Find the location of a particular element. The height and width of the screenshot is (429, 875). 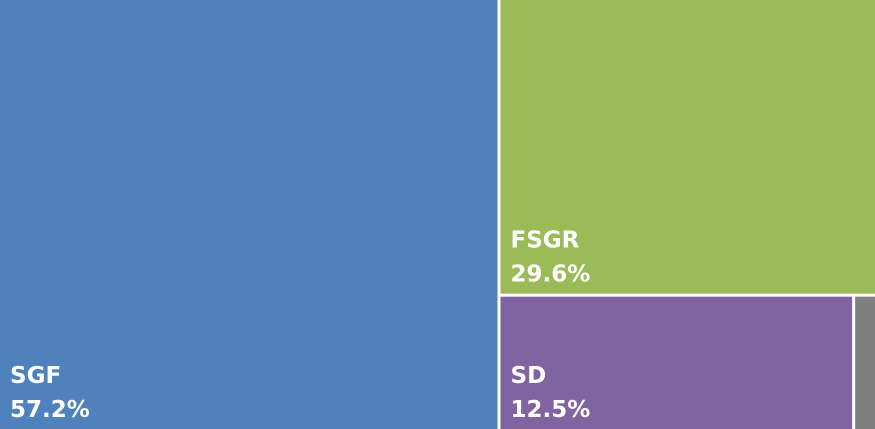

tile-value-label: 12.5% is located at coordinates (551, 410).